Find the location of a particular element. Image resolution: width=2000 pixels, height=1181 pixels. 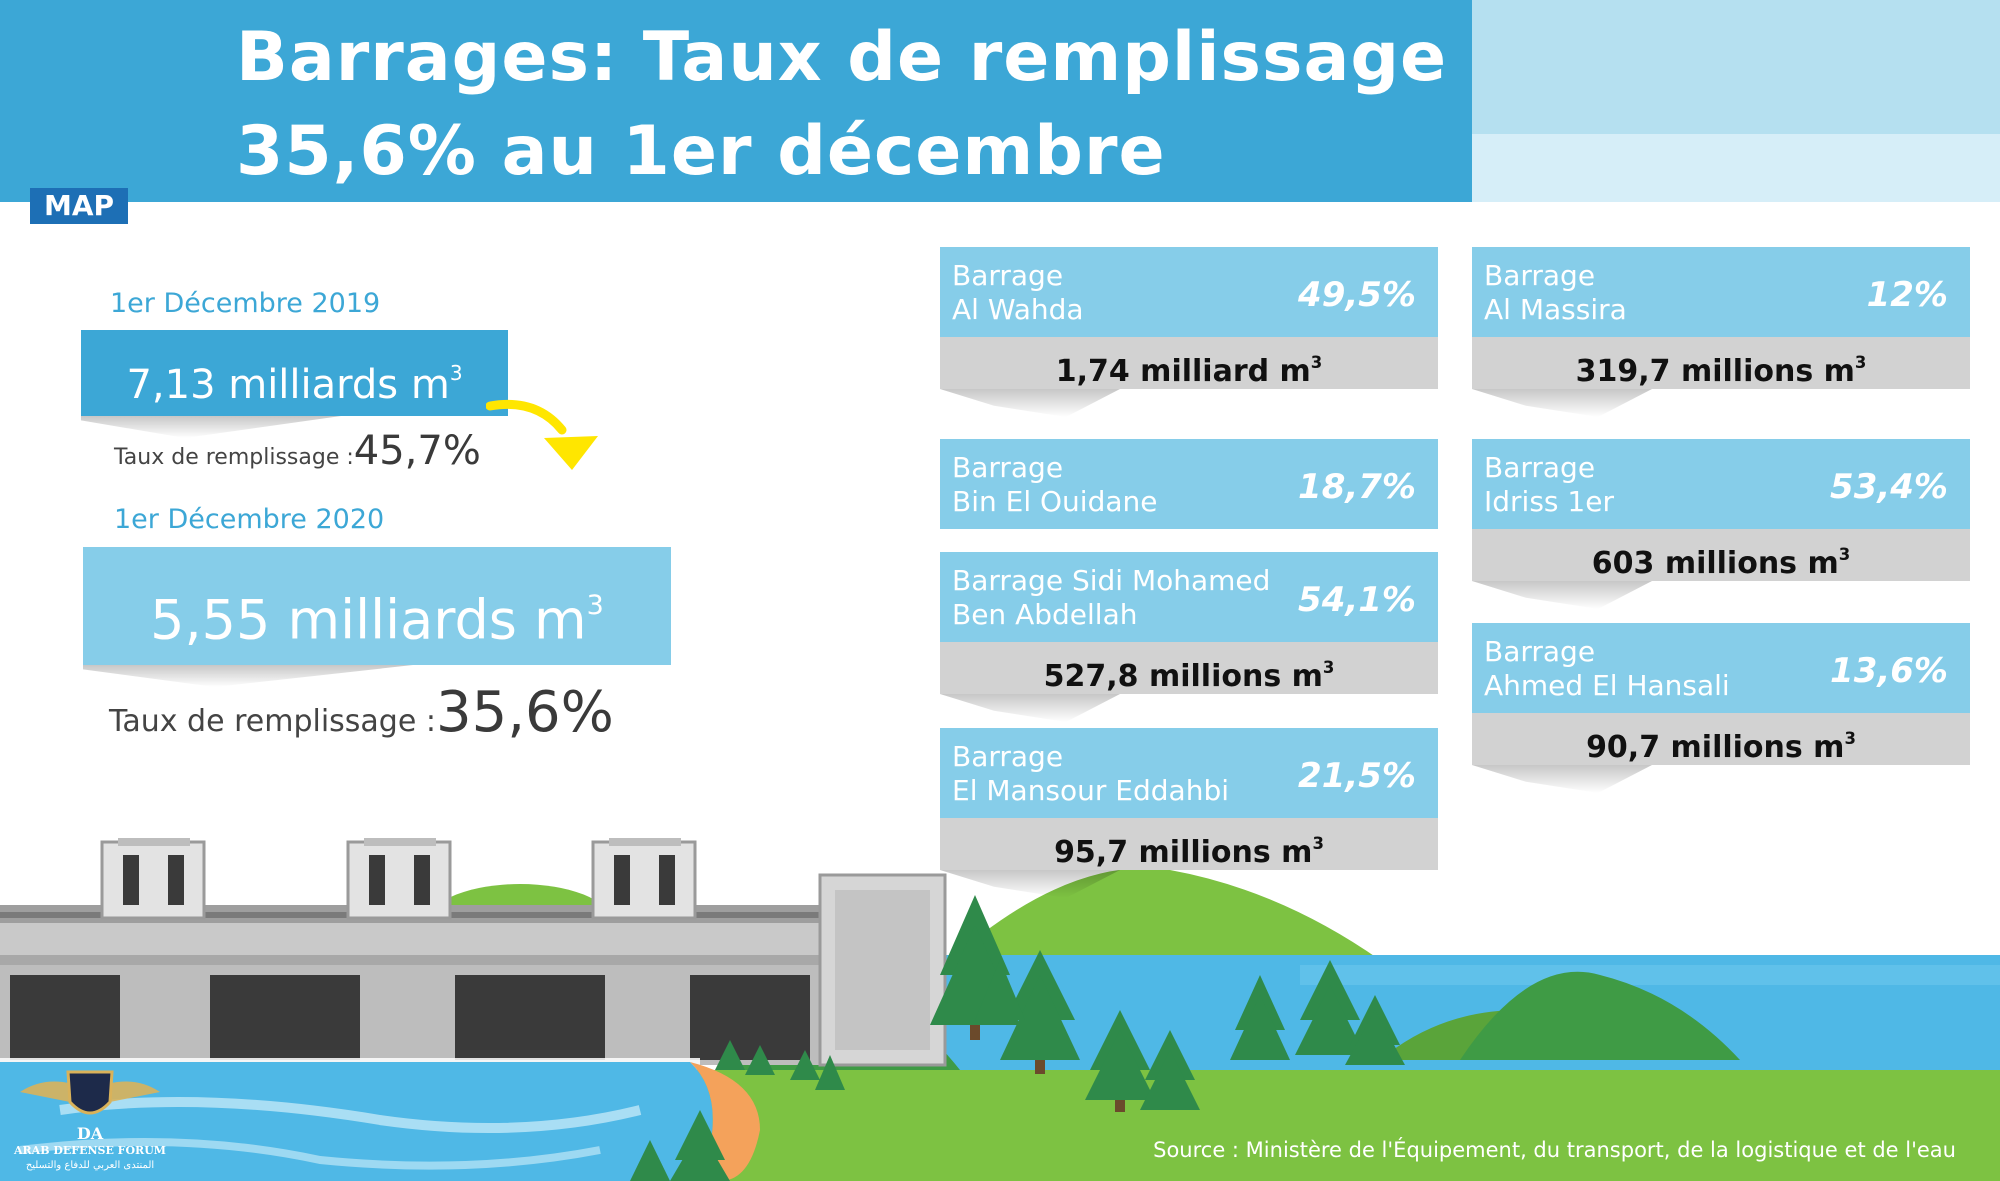

dam-volume: 95,7 millions m is located at coordinates (1183, 853).